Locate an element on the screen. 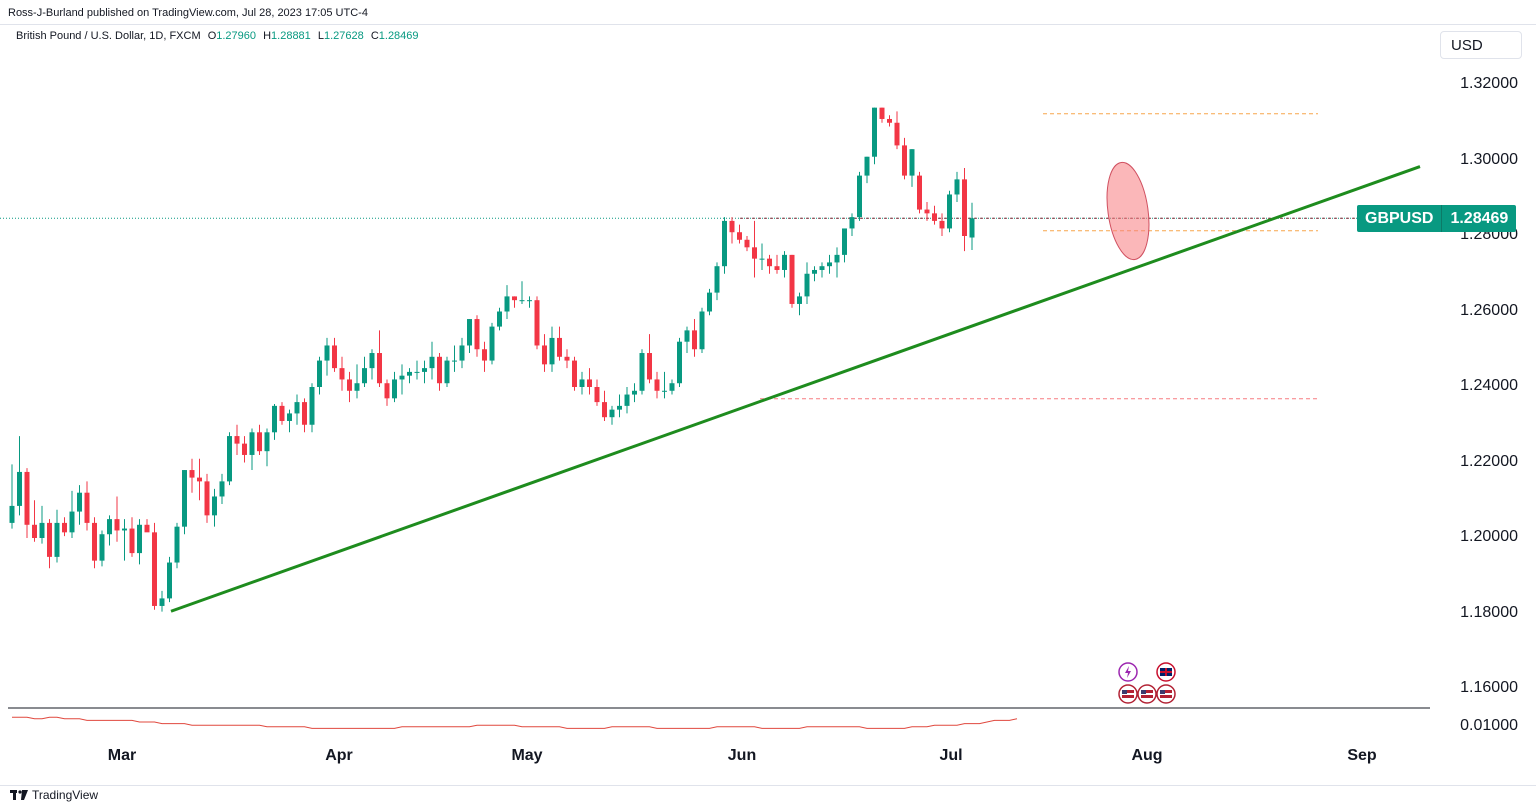 This screenshot has width=1536, height=811. highlight-ellipse is located at coordinates (1128, 211).